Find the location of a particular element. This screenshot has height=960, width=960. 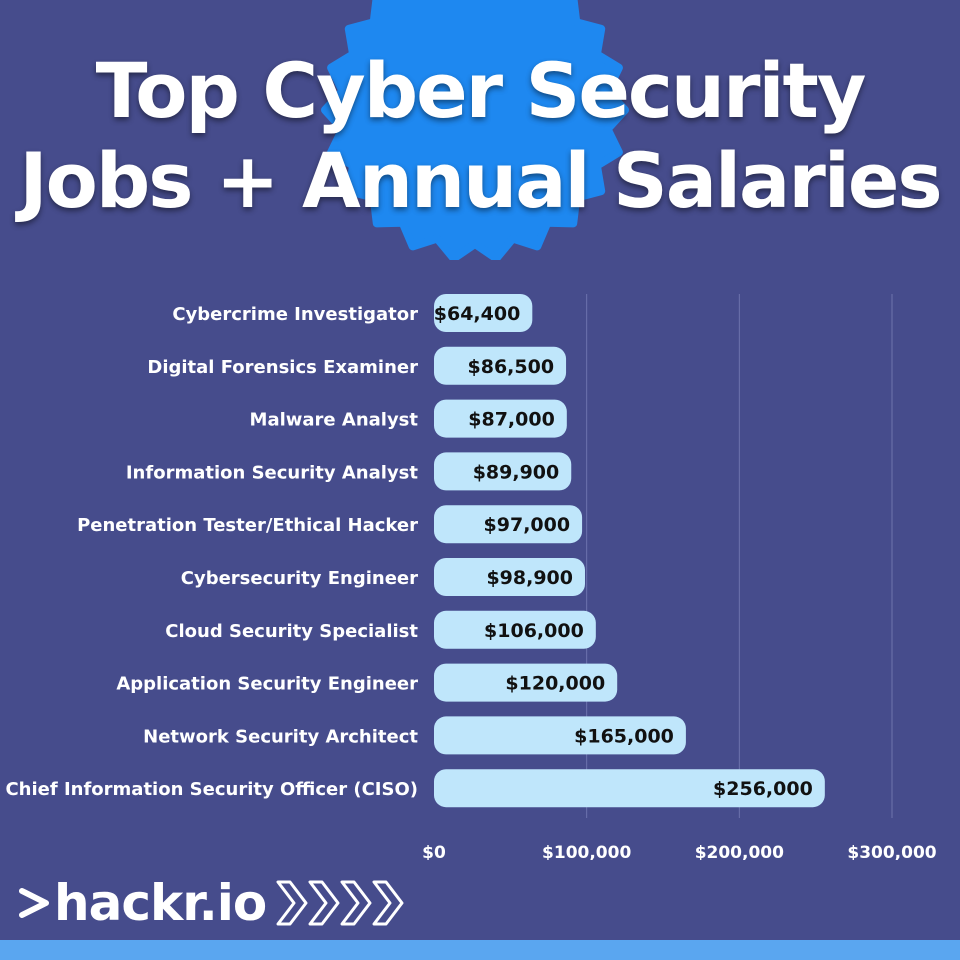

value-label: $89,900 is located at coordinates (516, 472).